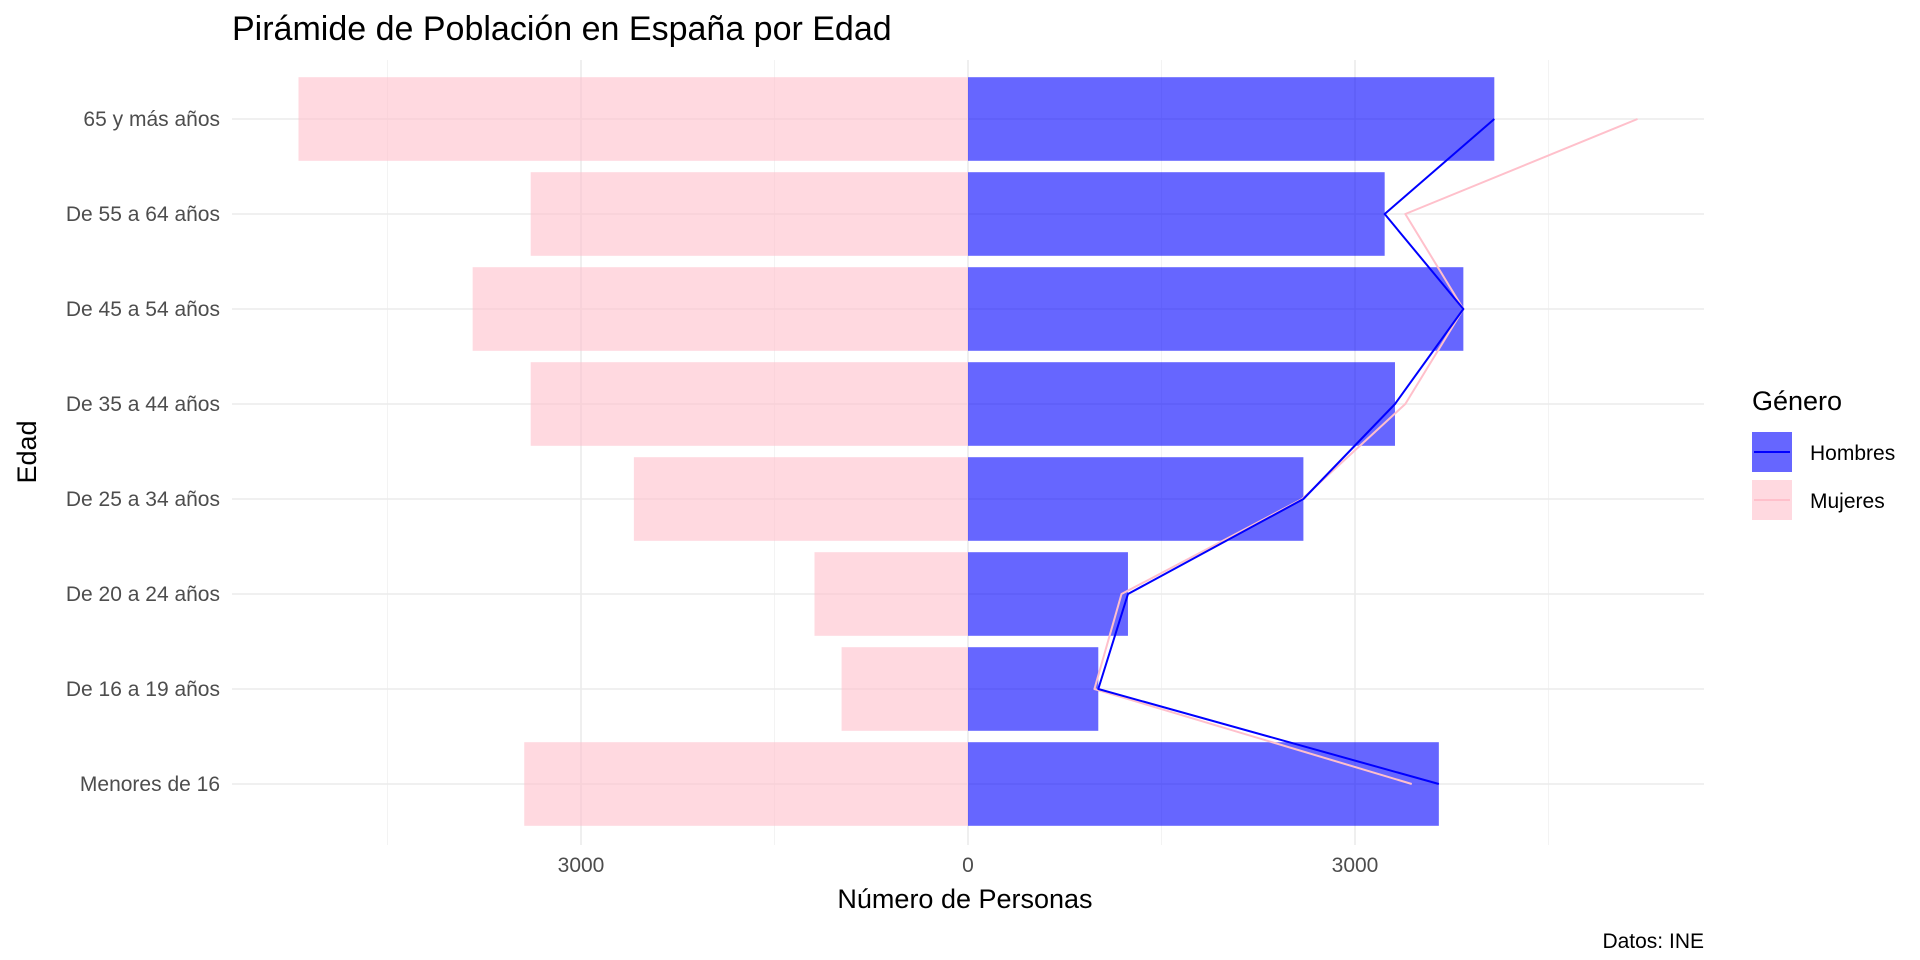 This screenshot has height=960, width=1920. Describe the element at coordinates (27, 451) in the screenshot. I see `y-axis-title: Edad` at that location.